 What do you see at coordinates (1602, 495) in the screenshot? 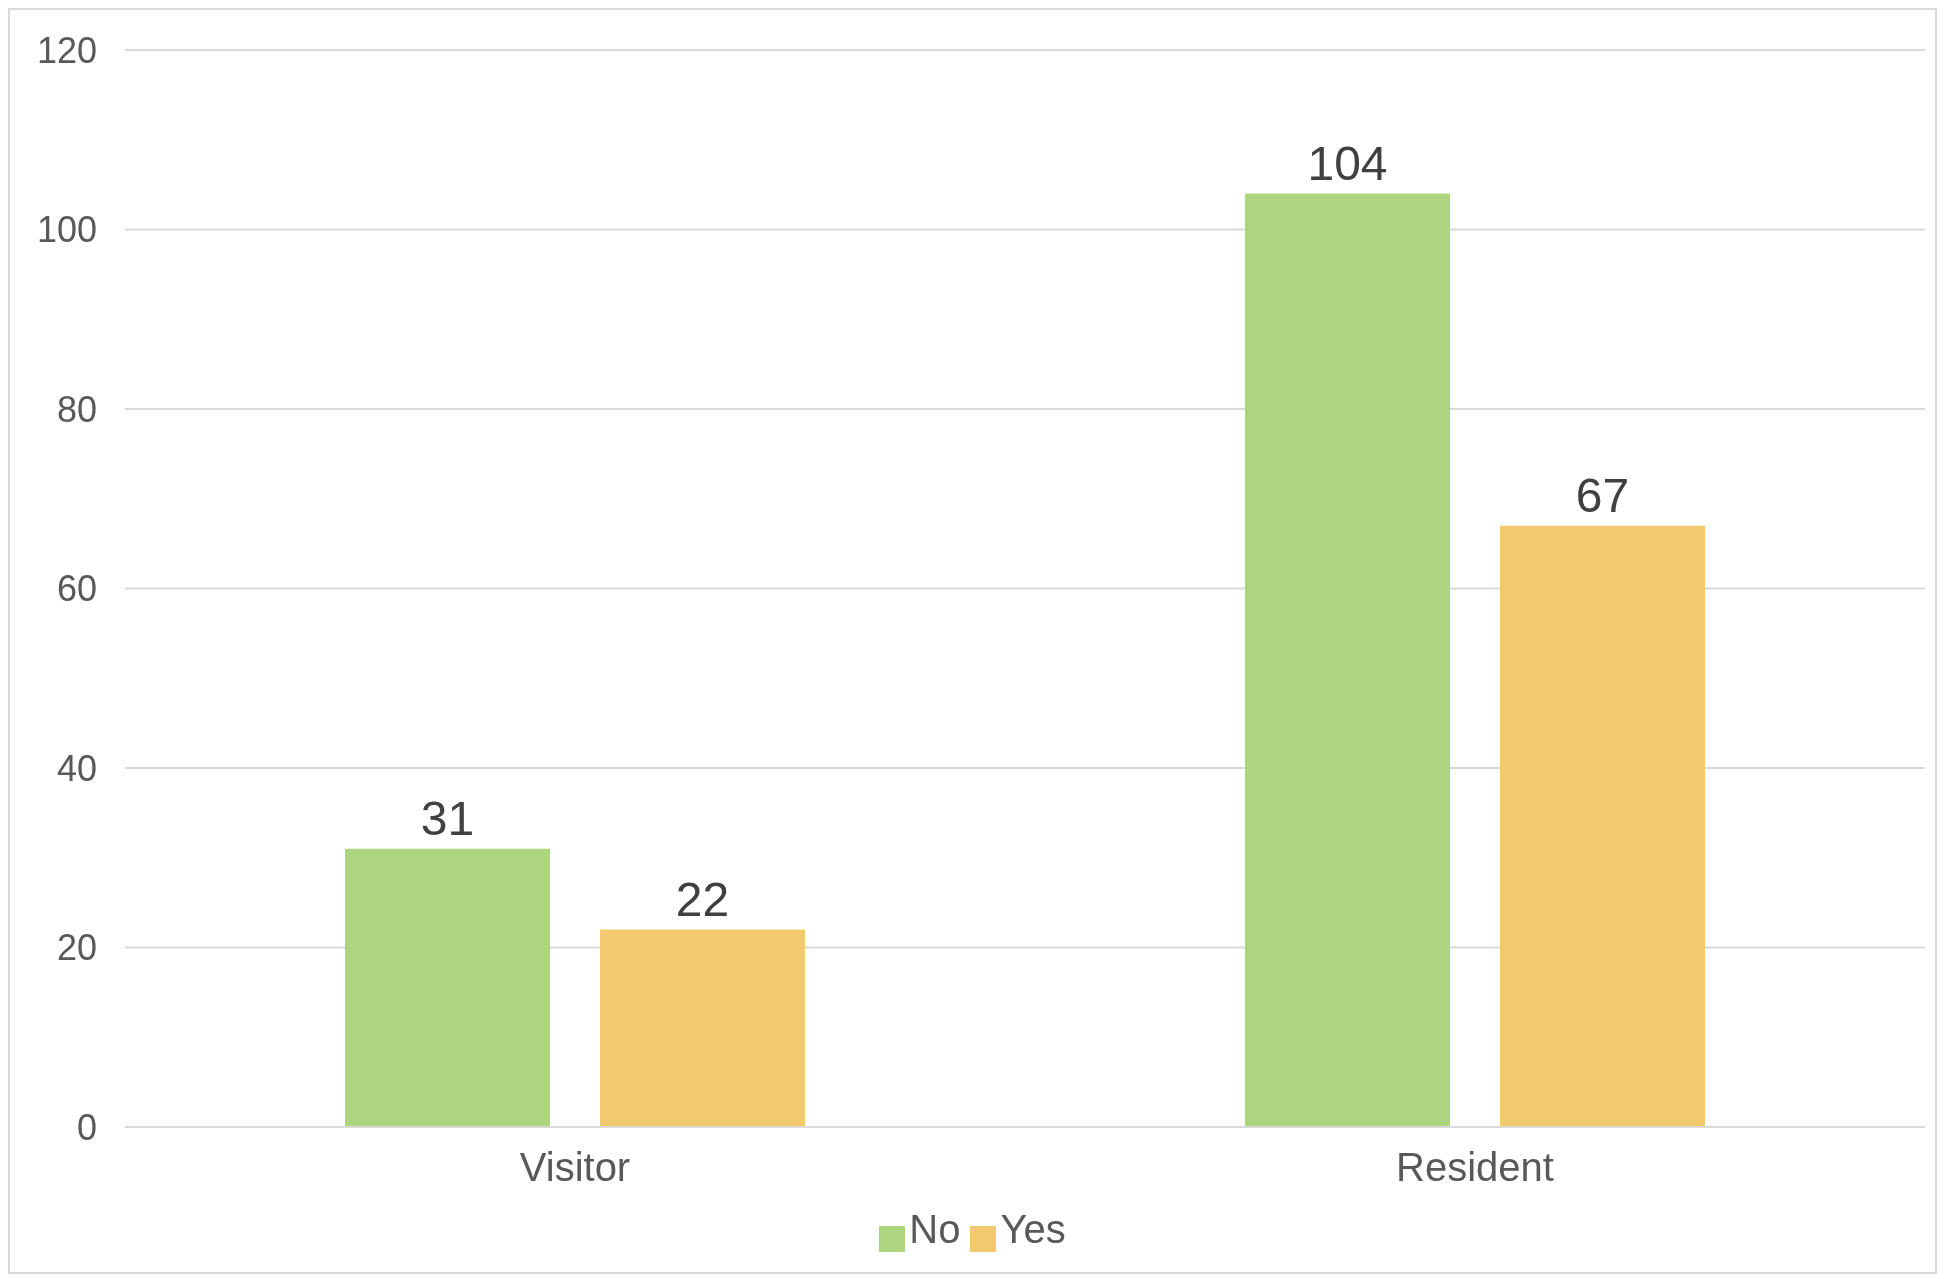
I see `data-label: 67` at bounding box center [1602, 495].